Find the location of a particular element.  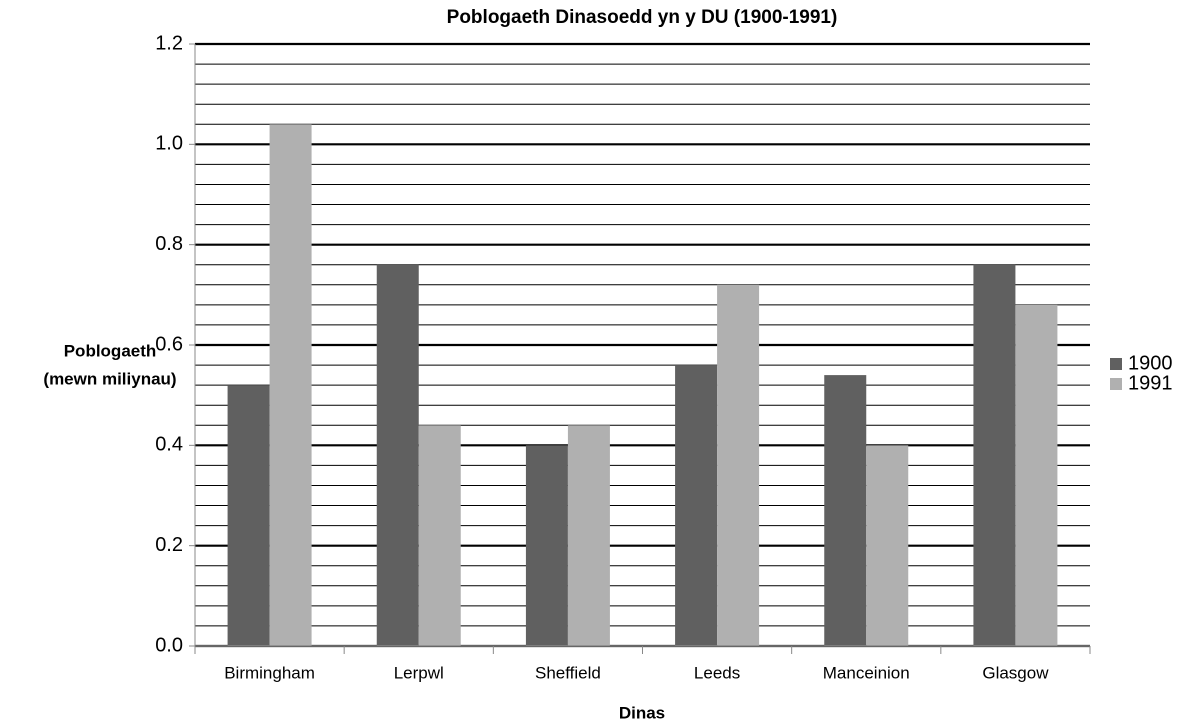

x-tick-label: Leeds is located at coordinates (717, 672).